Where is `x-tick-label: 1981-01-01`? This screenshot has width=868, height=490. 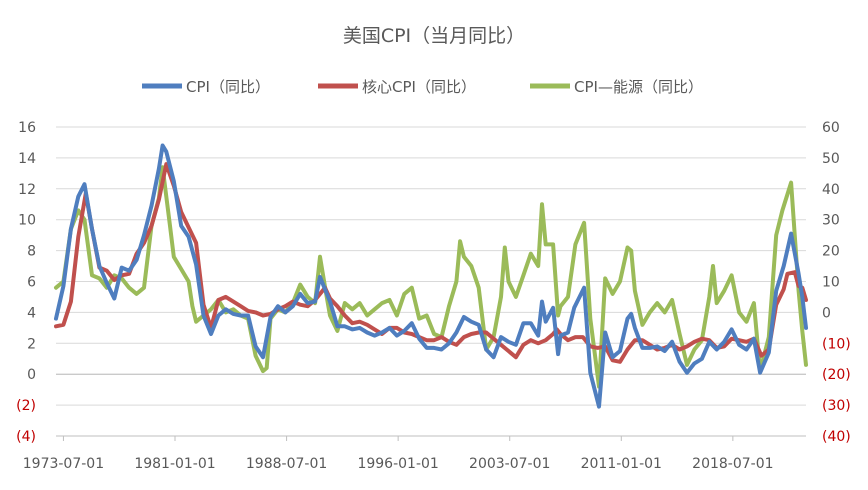 x-tick-label: 1981-01-01 is located at coordinates (174, 464).